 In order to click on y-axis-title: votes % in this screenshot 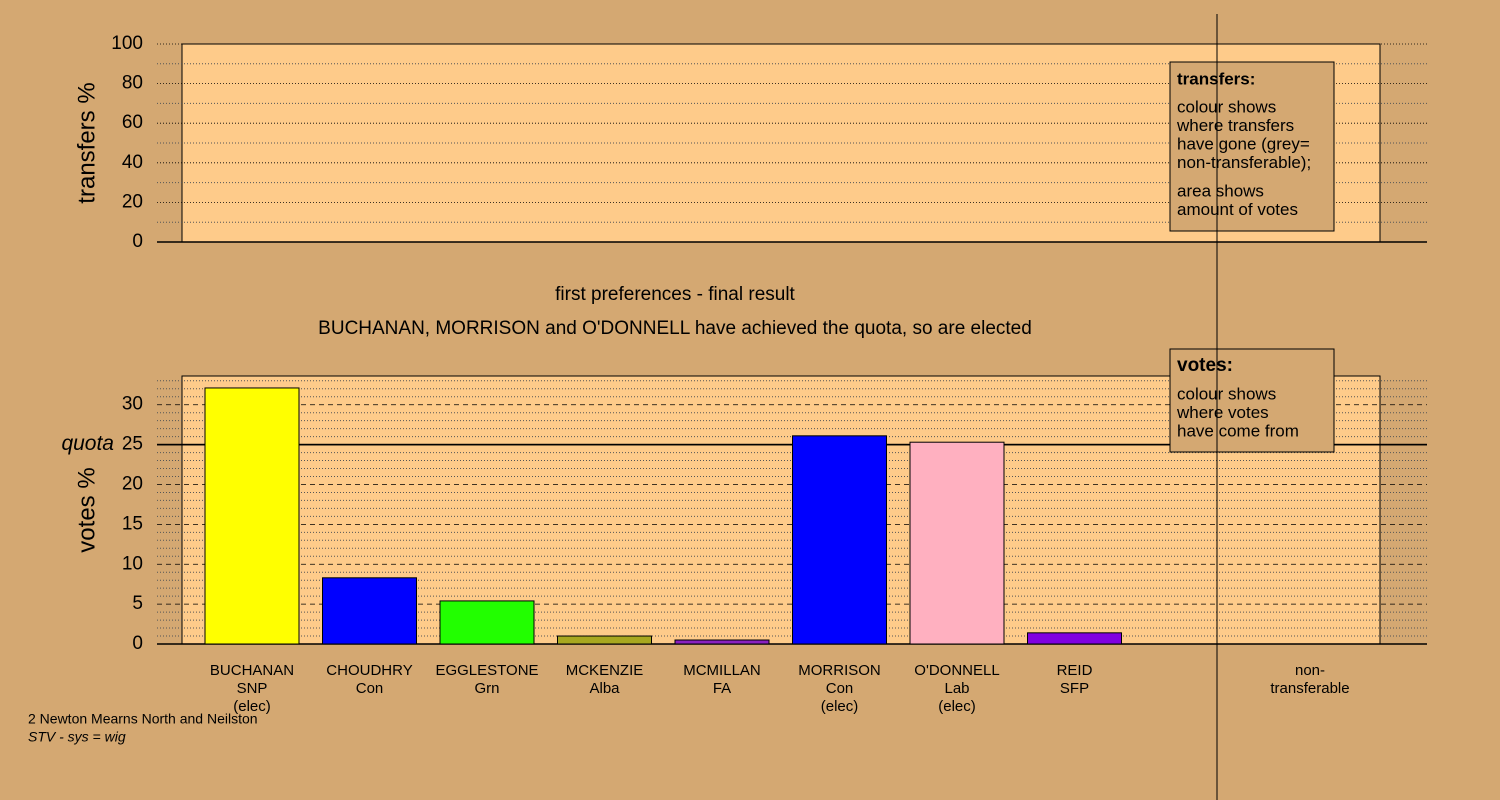, I will do `click(86, 509)`.